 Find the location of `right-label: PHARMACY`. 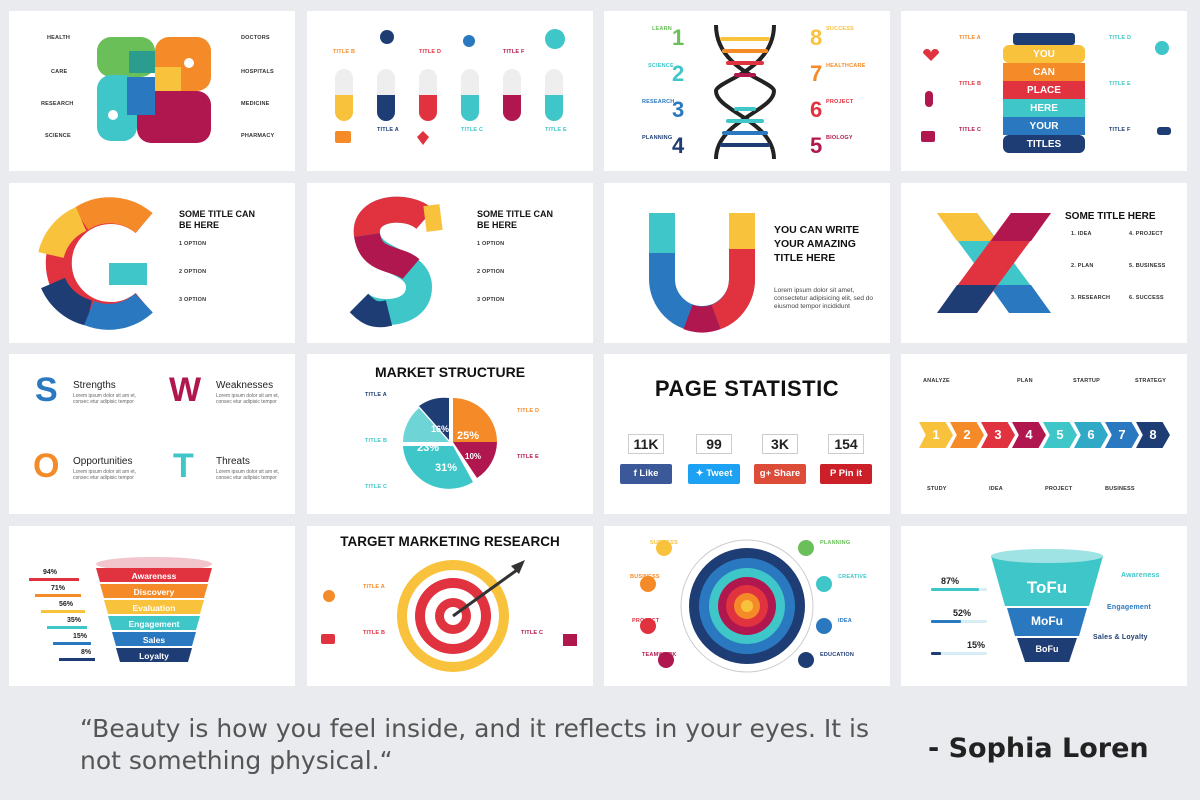

right-label: PHARMACY is located at coordinates (258, 136).